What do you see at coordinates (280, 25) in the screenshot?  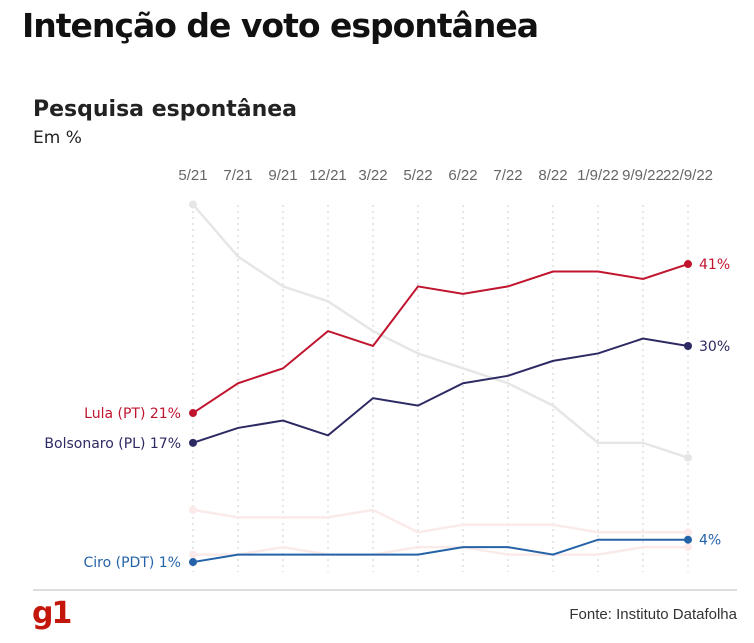 I see `page-title: Intenção de voto espontânea` at bounding box center [280, 25].